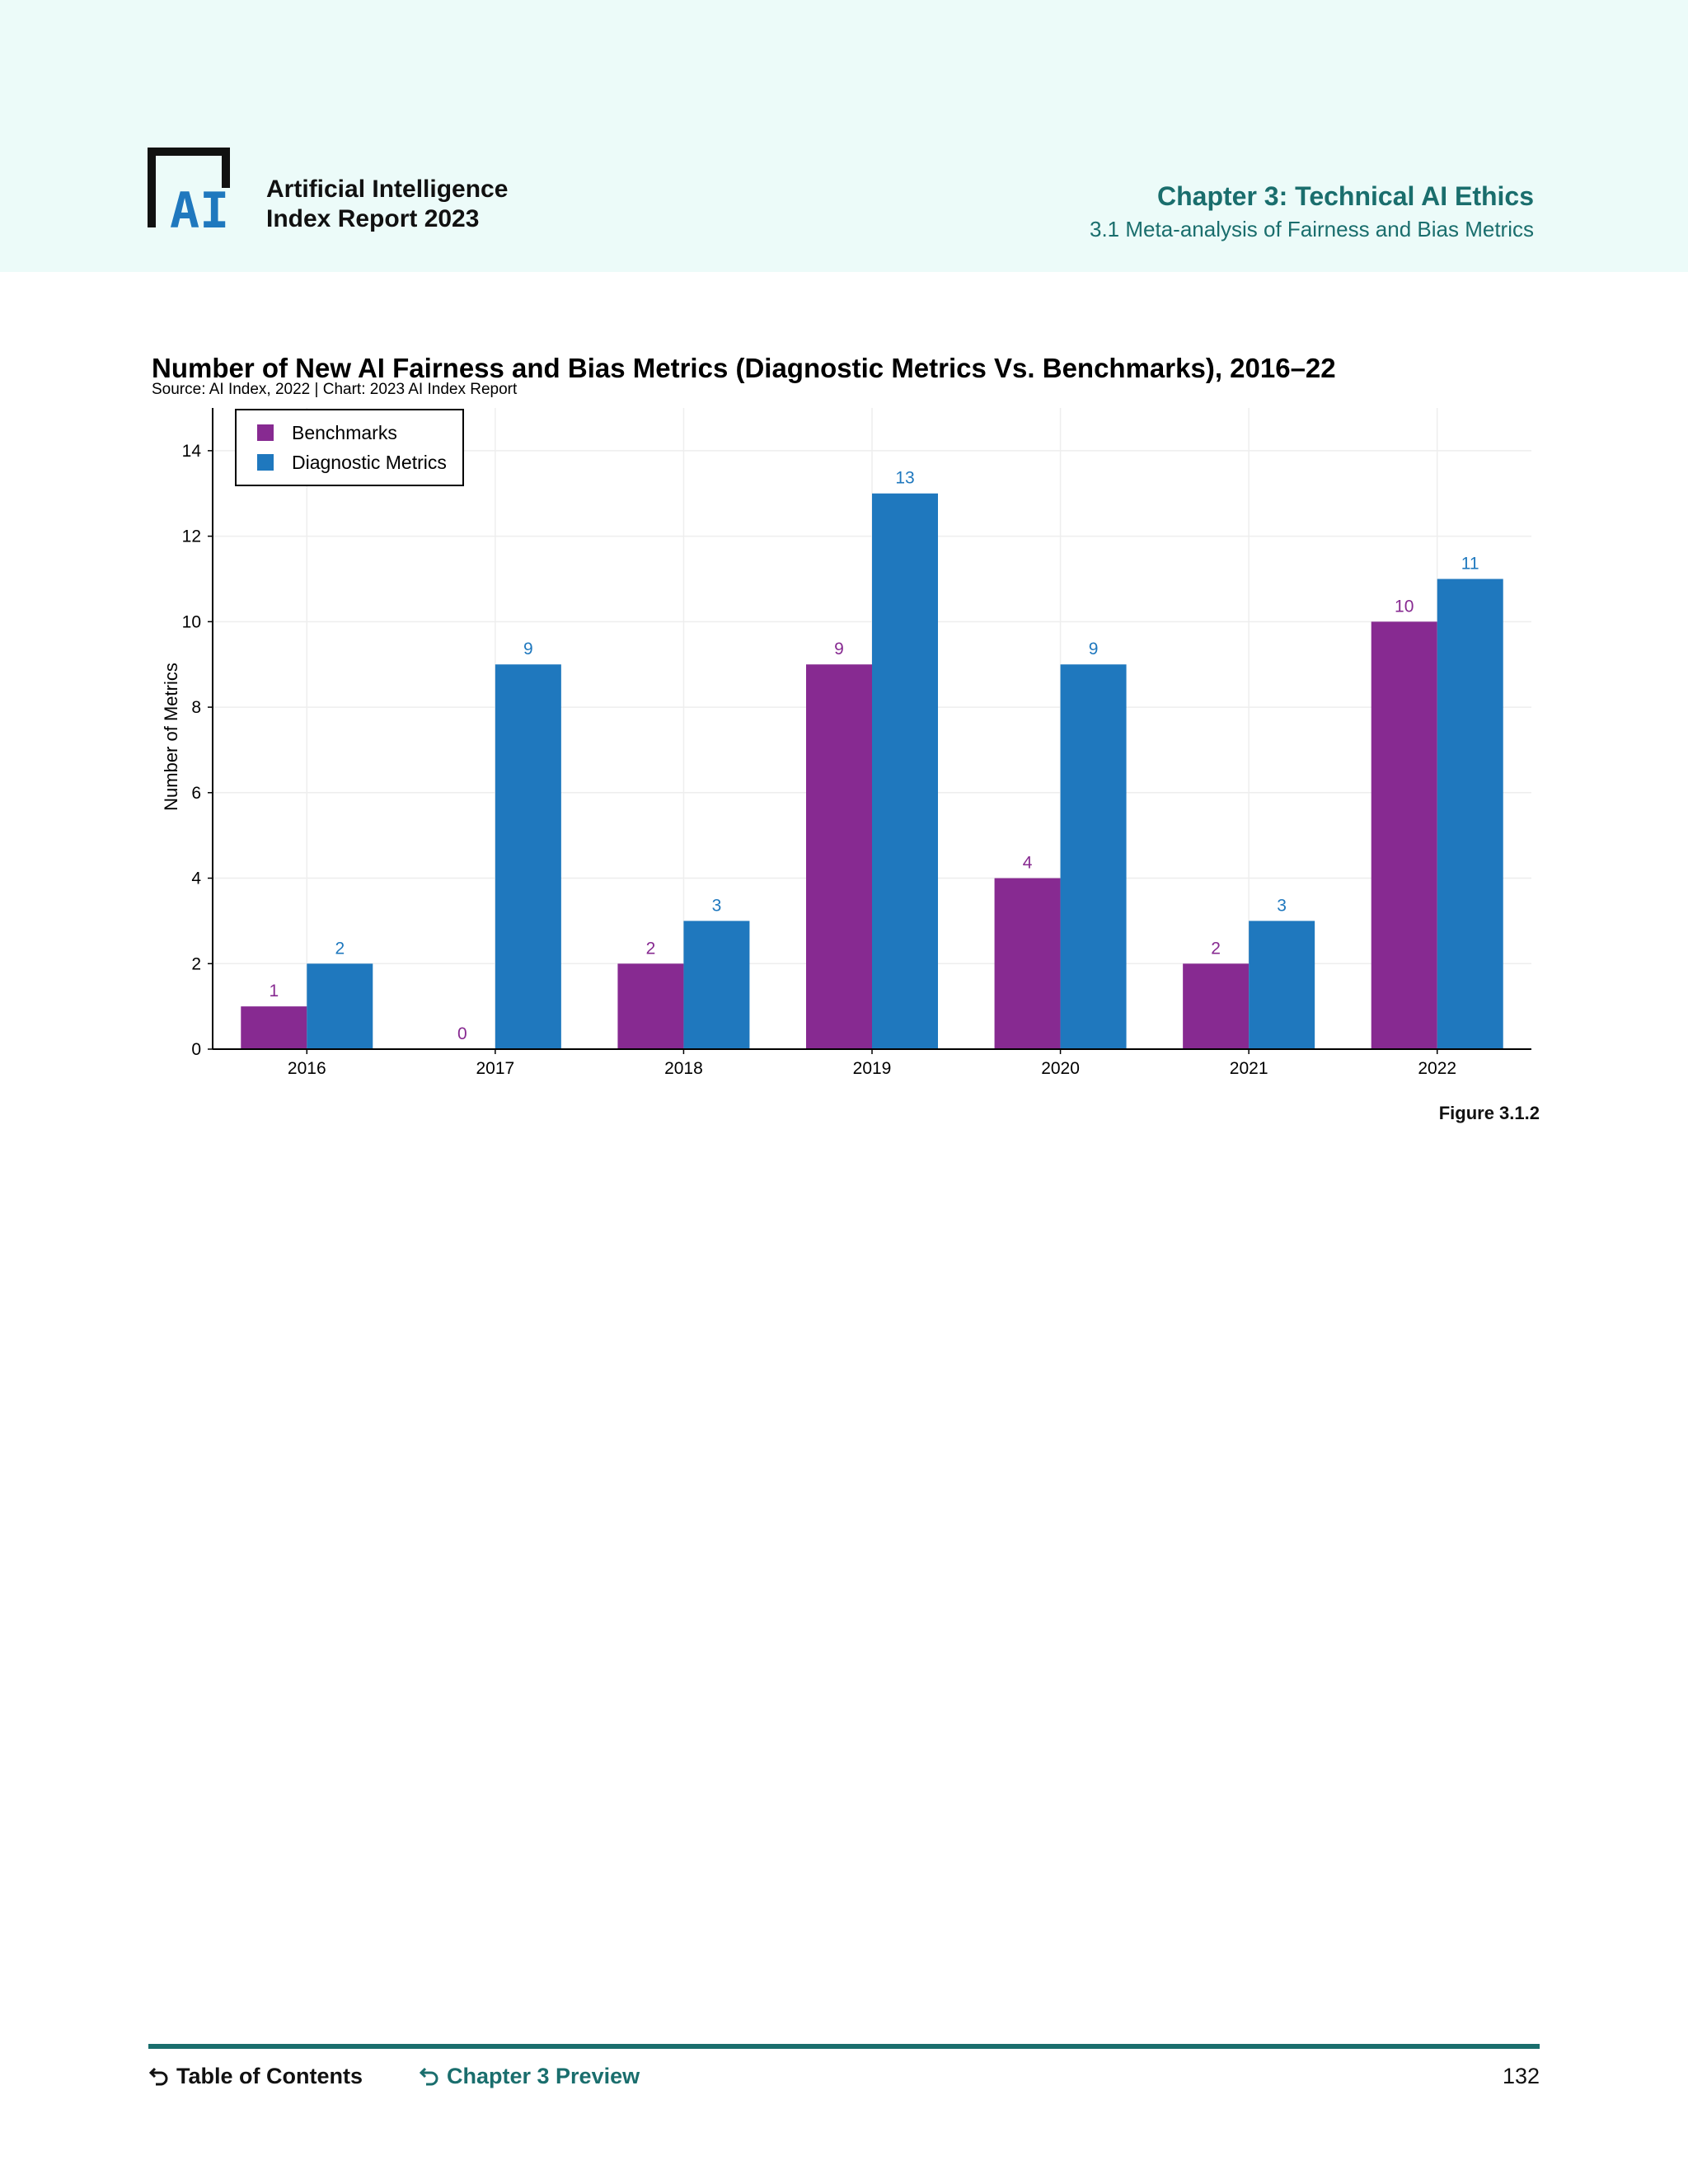 The width and height of the screenshot is (1688, 2184). I want to click on y-tick-label: 0, so click(196, 1049).